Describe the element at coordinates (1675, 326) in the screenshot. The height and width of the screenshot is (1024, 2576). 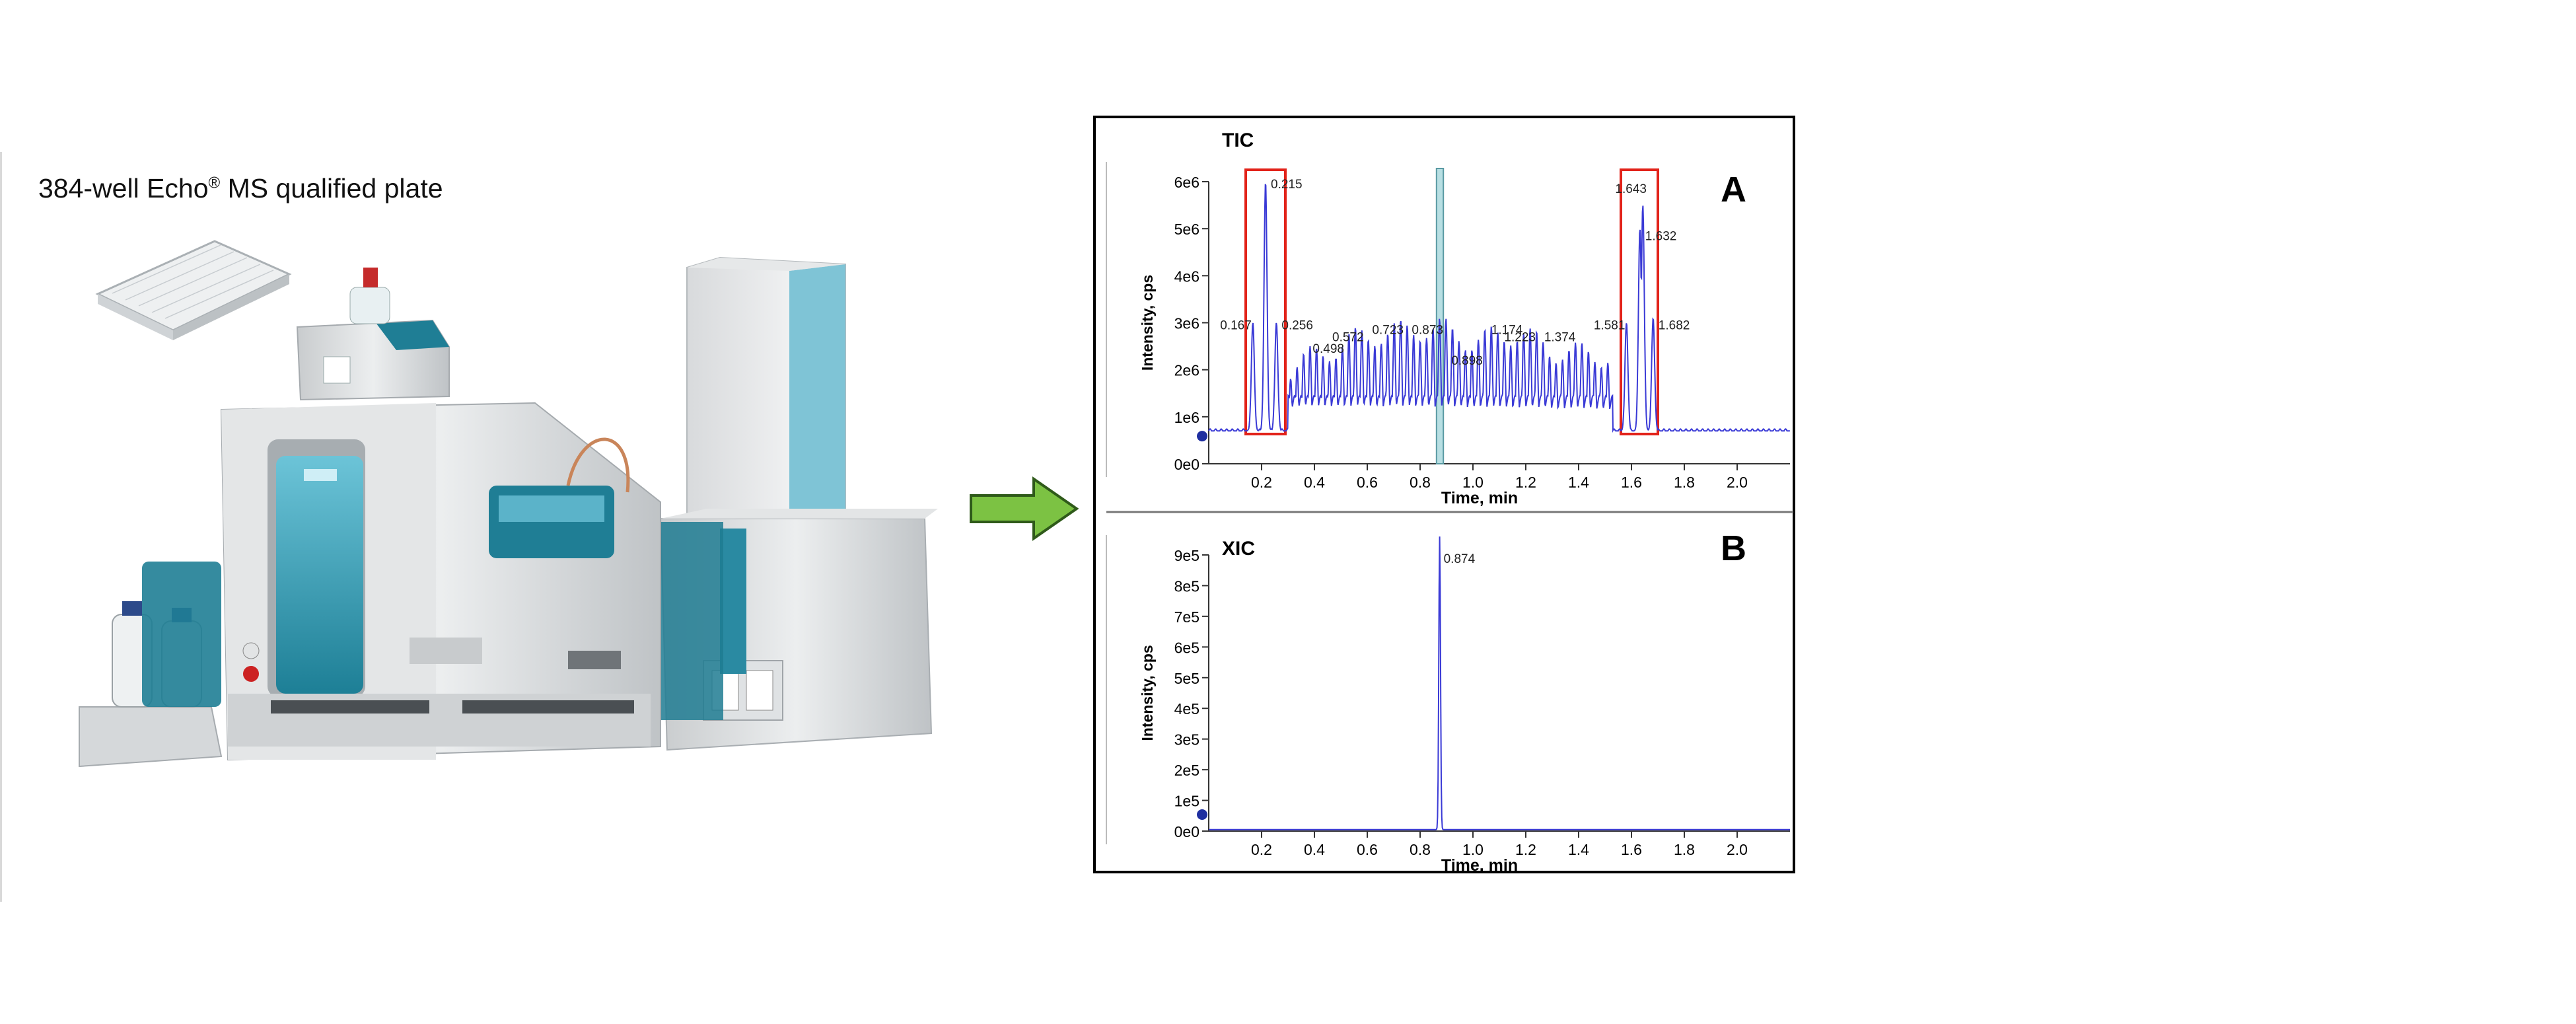
I see `peak-label: 1.682` at that location.